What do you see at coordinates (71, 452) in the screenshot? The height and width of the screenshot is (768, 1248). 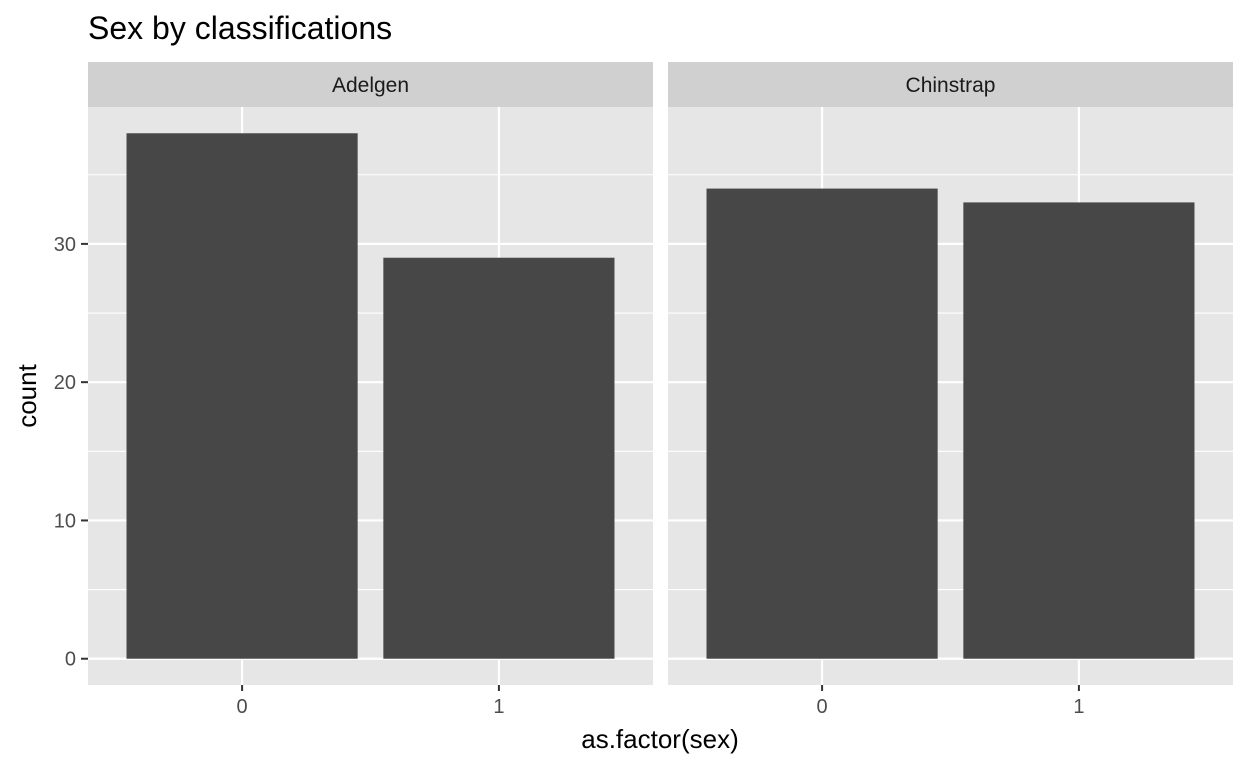 I see `y-axis: 0 10 20 30` at bounding box center [71, 452].